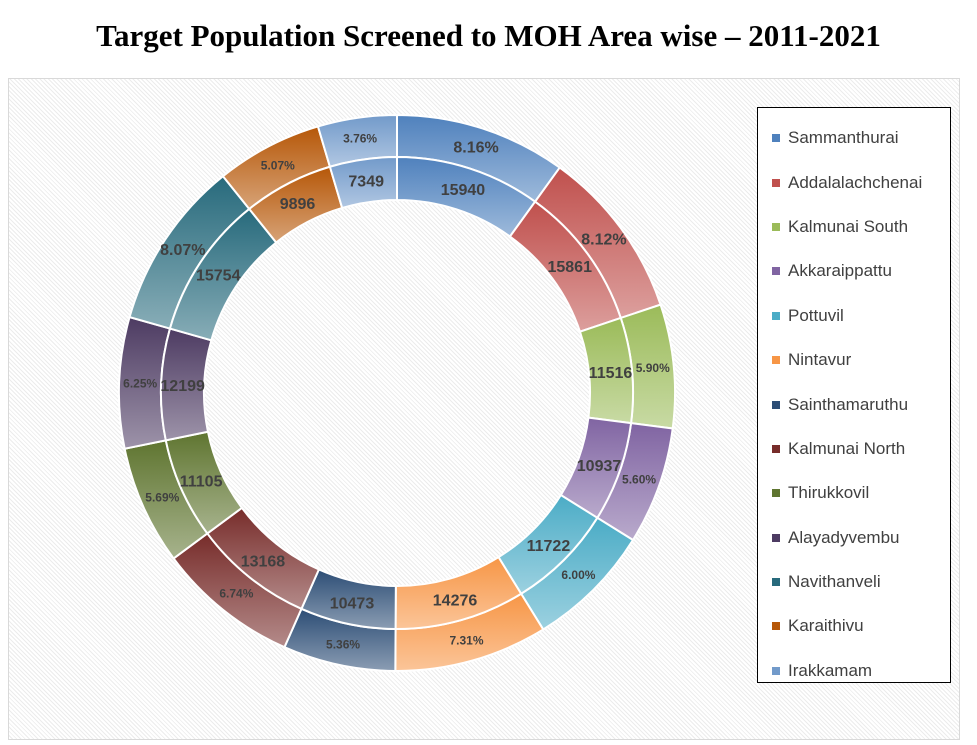 The width and height of the screenshot is (977, 745). What do you see at coordinates (140, 383) in the screenshot?
I see `outer-data-label: 6.25%` at bounding box center [140, 383].